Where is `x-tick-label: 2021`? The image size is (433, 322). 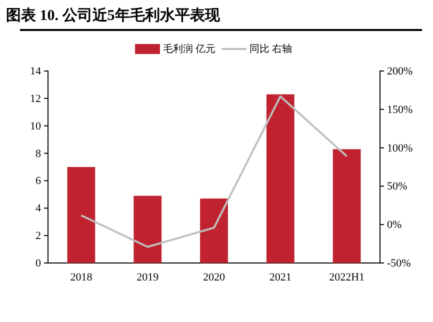 x-tick-label: 2021 is located at coordinates (280, 277).